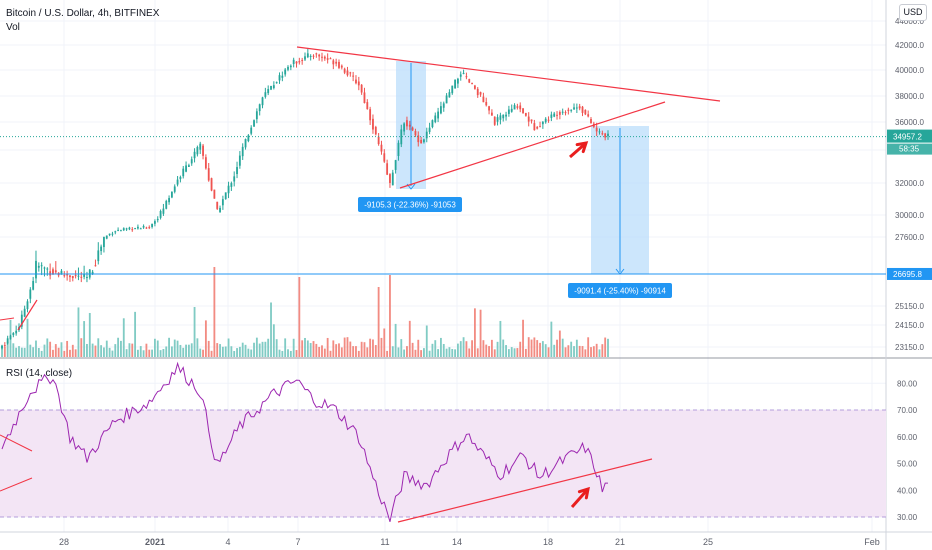 The height and width of the screenshot is (550, 932). What do you see at coordinates (909, 183) in the screenshot?
I see `price-axis-label: 32000.0` at bounding box center [909, 183].